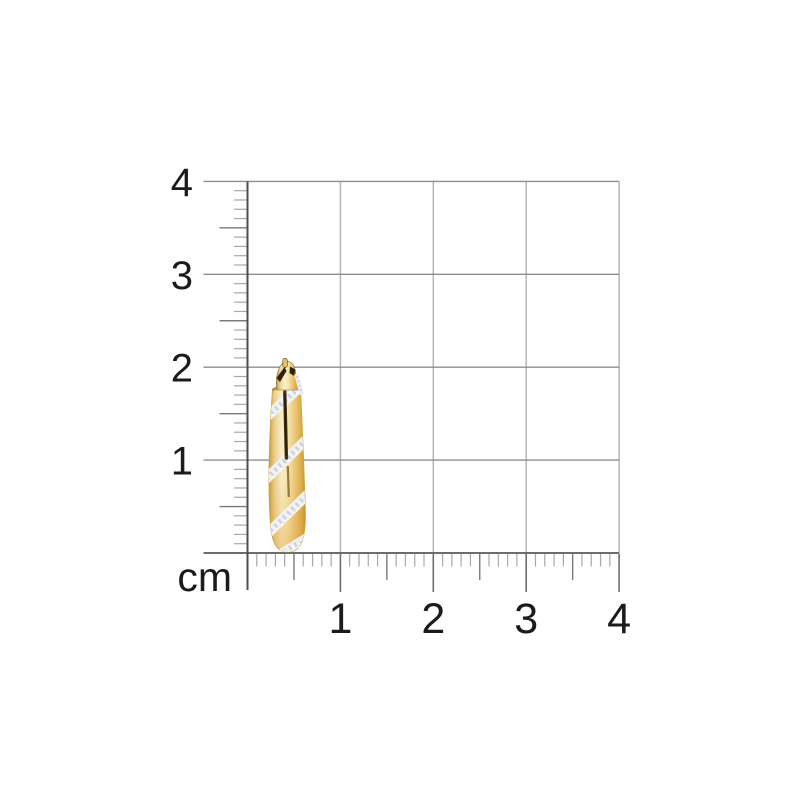 This screenshot has height=800, width=800. What do you see at coordinates (281, 374) in the screenshot?
I see `clasp-dark-left` at bounding box center [281, 374].